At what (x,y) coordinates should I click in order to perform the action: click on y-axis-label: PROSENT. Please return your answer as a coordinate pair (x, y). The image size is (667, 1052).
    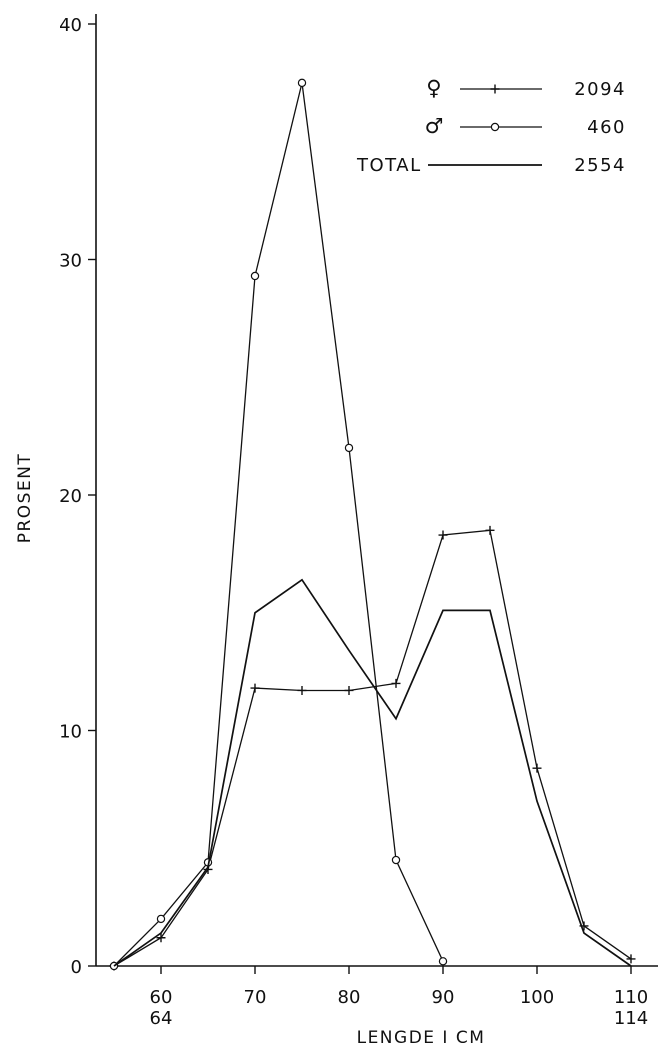
    Looking at the image, I should click on (25, 498).